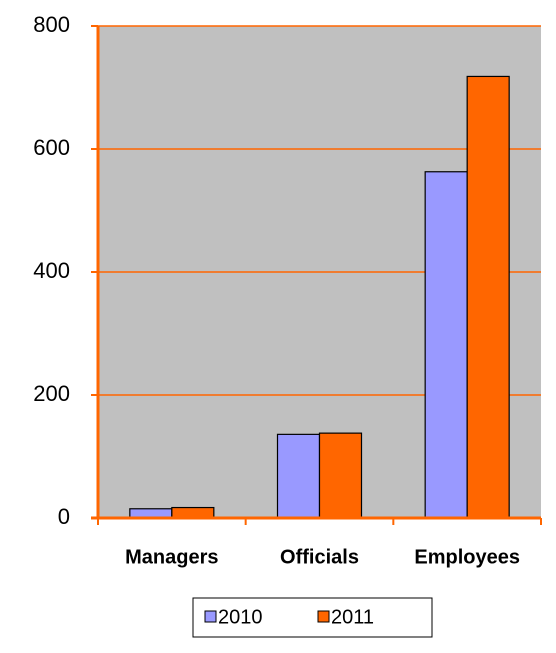 This screenshot has height=653, width=556. Describe the element at coordinates (64, 516) in the screenshot. I see `y-tick-label: 0` at that location.